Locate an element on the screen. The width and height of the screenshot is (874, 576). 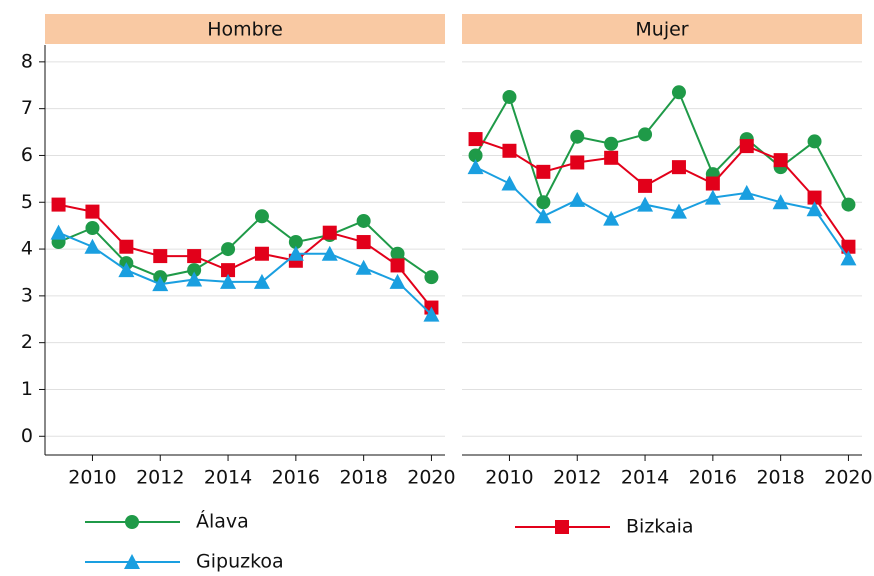
legend-label: Gipuzkoa is located at coordinates (240, 562).